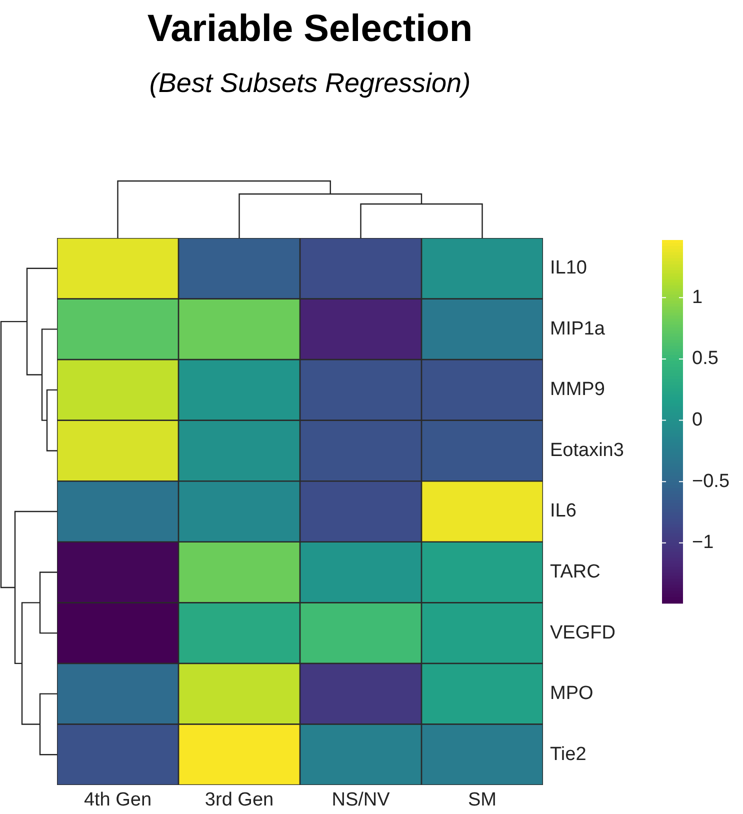 This screenshot has width=743, height=814. What do you see at coordinates (697, 420) in the screenshot?
I see `color-bar-label: 0` at bounding box center [697, 420].